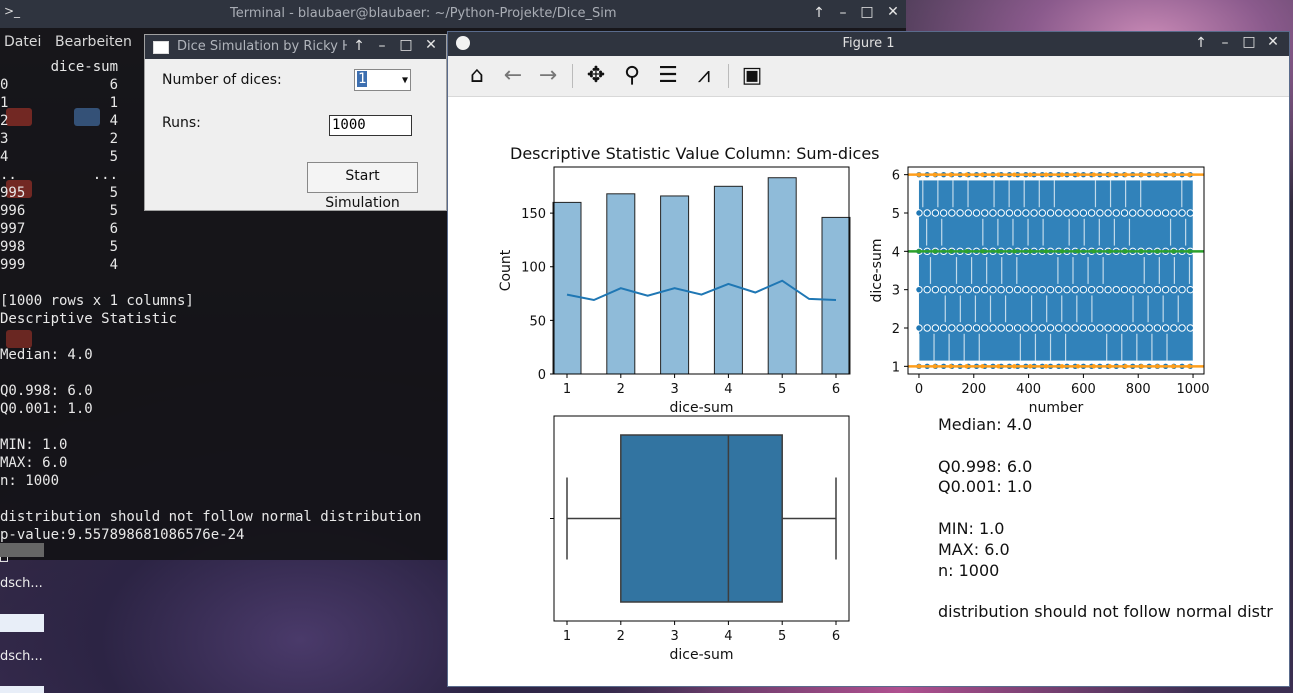 This screenshot has height=693, width=1293. I want to click on zoom-icon: ⚲, so click(632, 75).